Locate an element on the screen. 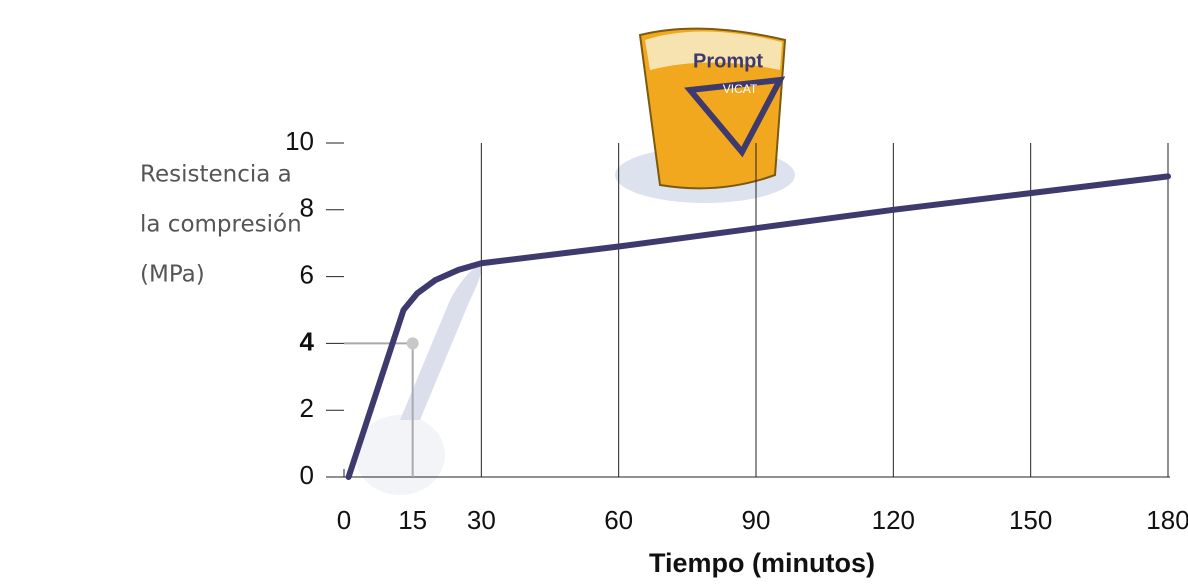 Image resolution: width=1188 pixels, height=584 pixels. y-axis-label: Resistencia a is located at coordinates (216, 175).